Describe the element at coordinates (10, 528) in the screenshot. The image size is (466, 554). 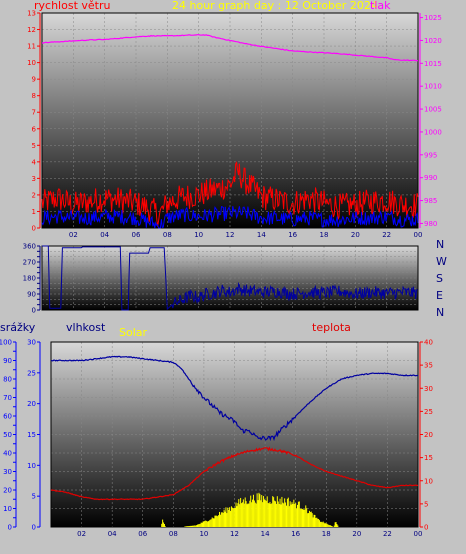
I see `humidity-percent-axis-tick-label: 0` at that location.